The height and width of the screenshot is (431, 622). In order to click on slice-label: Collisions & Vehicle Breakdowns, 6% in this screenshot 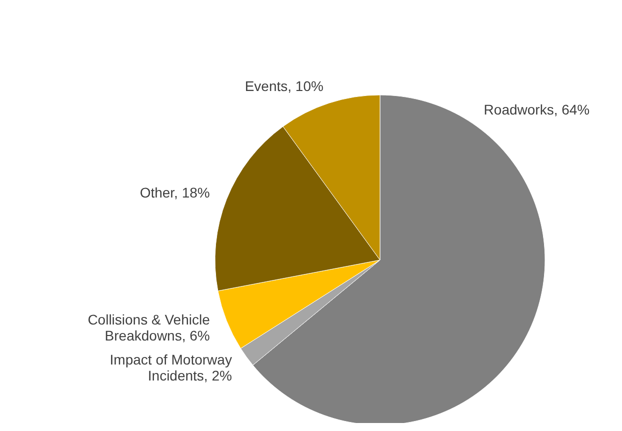, I will do `click(149, 327)`.